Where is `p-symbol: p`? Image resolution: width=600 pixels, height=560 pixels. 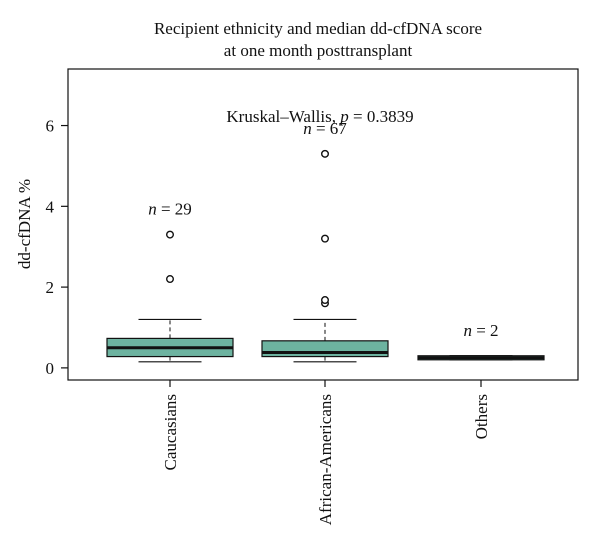
p-symbol: p is located at coordinates (344, 116).